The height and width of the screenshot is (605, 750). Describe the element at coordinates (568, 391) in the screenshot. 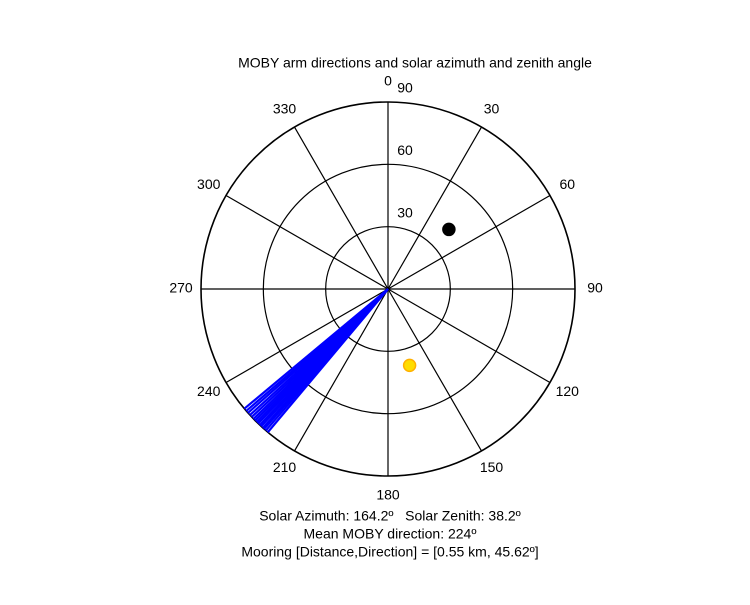

I see `theta-tick-label: 120` at that location.